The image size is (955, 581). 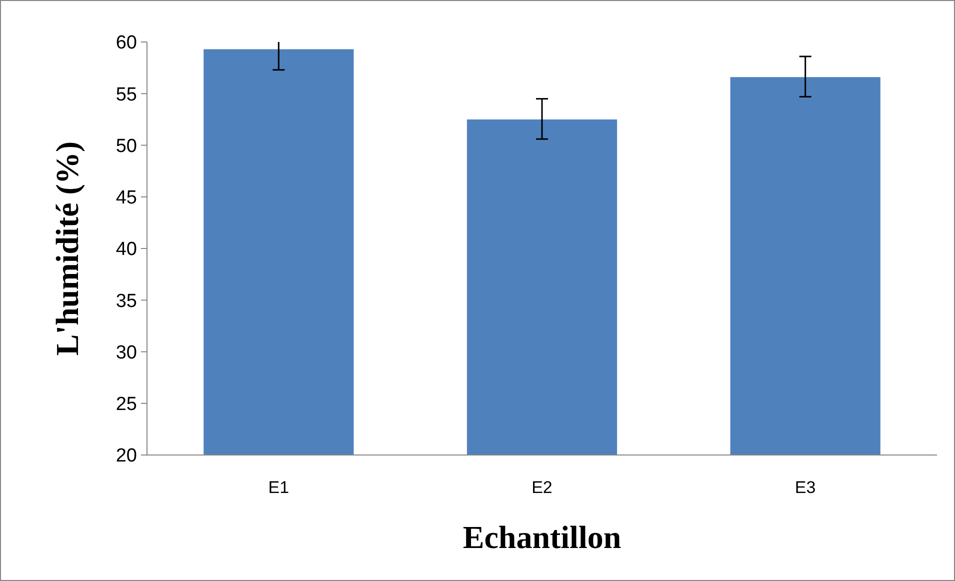 What do you see at coordinates (67, 248) in the screenshot?
I see `y-axis-title: L'humidité (%)` at bounding box center [67, 248].